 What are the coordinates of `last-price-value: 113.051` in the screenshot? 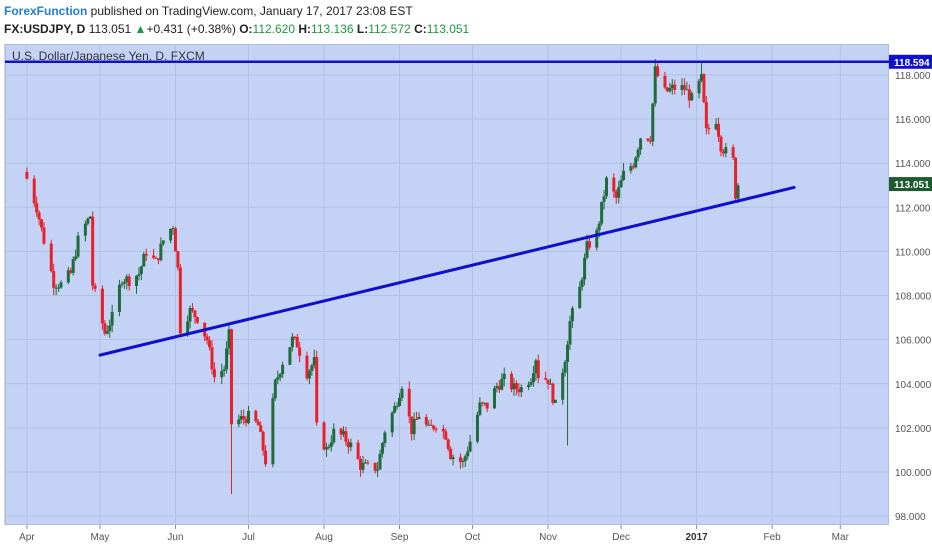 It's located at (110, 29).